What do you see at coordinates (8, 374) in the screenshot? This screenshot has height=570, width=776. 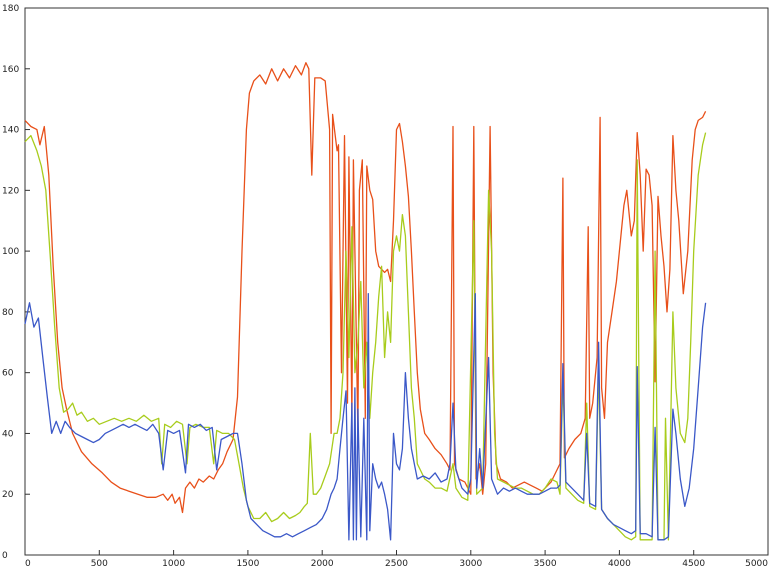 I see `y-tick-label: 60` at bounding box center [8, 374].